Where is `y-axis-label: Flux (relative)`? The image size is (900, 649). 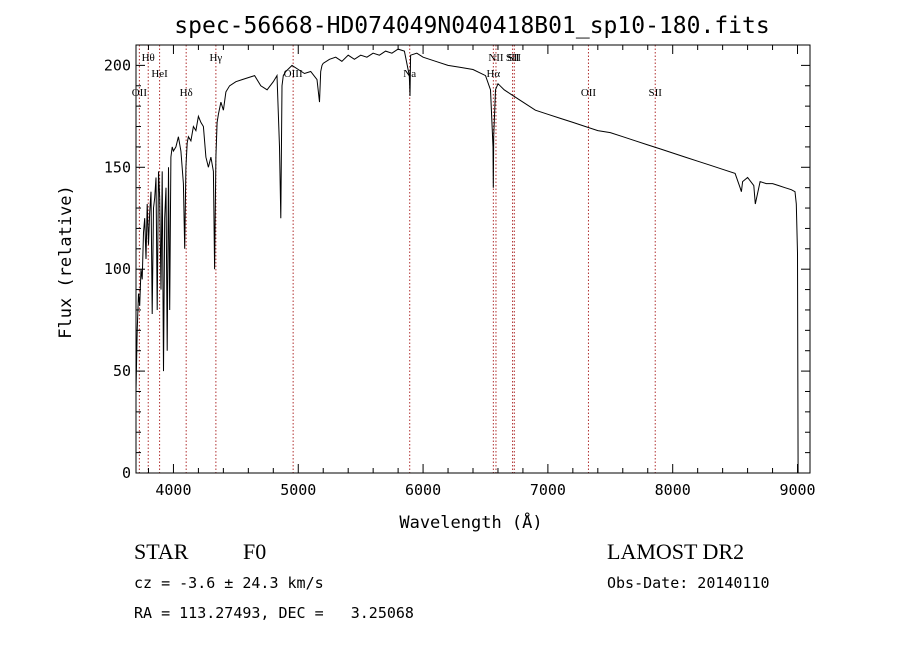
y-axis-label: Flux (relative) is located at coordinates (66, 262).